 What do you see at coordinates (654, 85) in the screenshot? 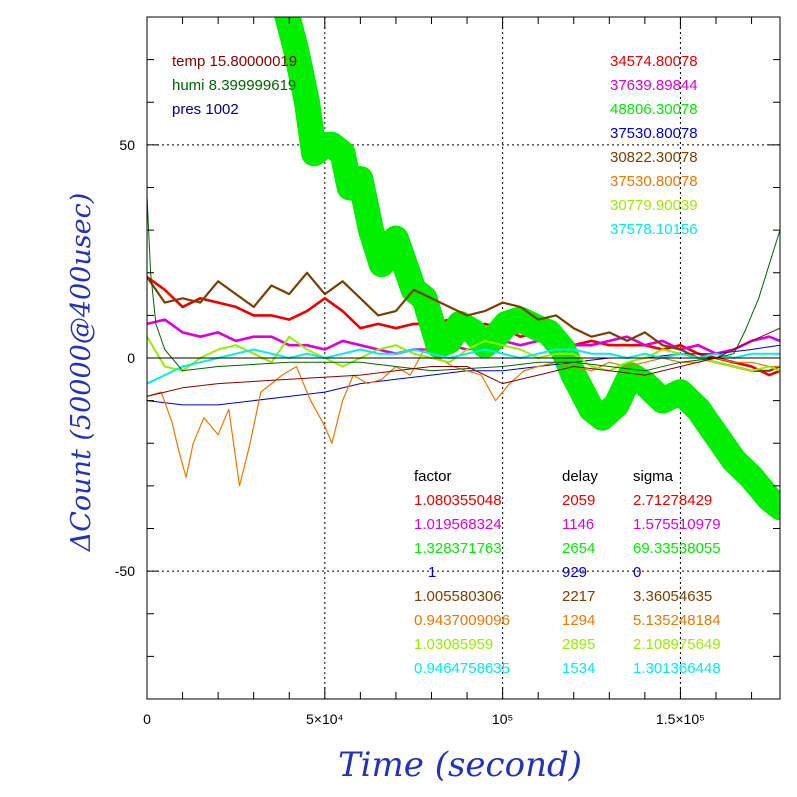
I see `series-mean-value: 37639.89844` at bounding box center [654, 85].